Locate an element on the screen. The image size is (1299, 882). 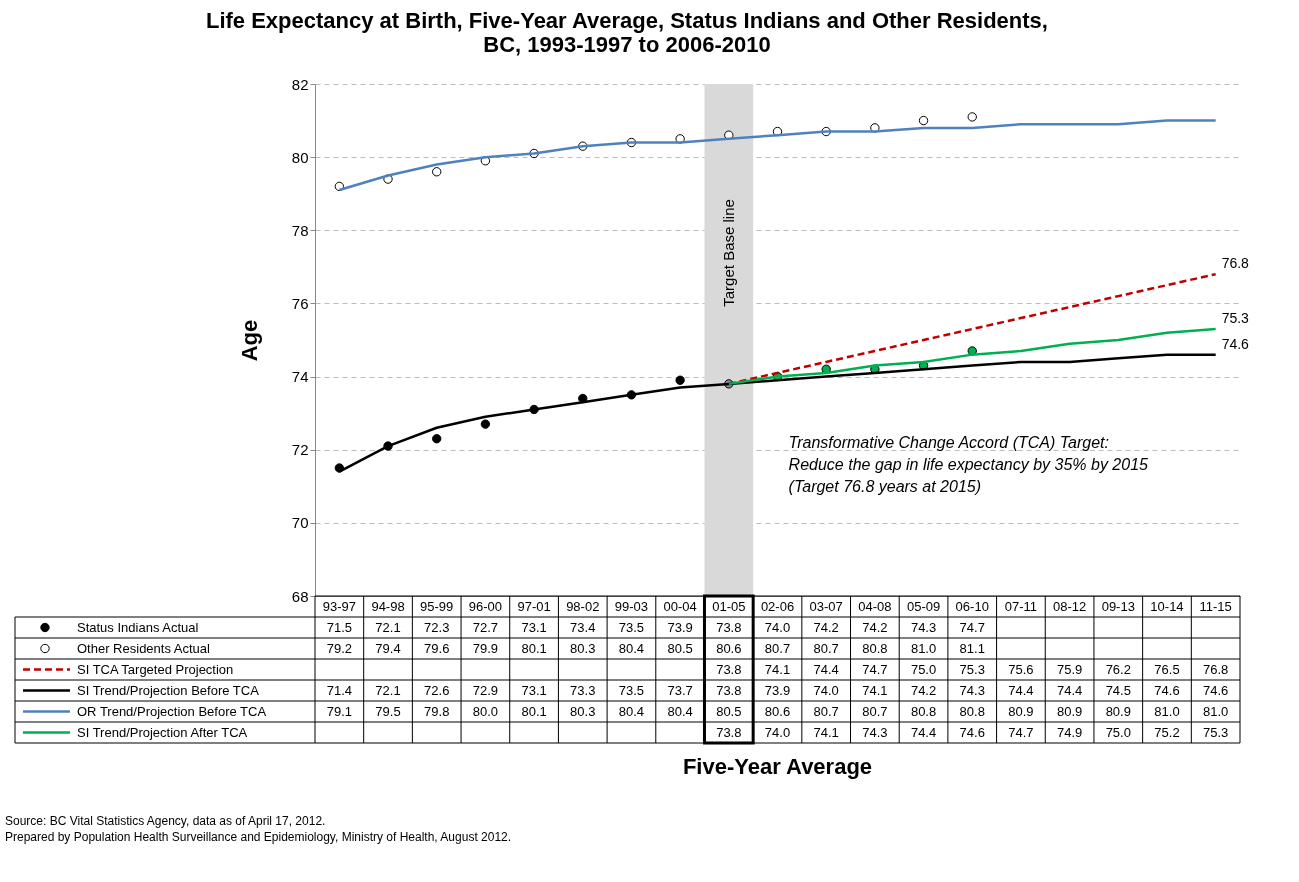
data-label: 75.2 is located at coordinates (1167, 732).